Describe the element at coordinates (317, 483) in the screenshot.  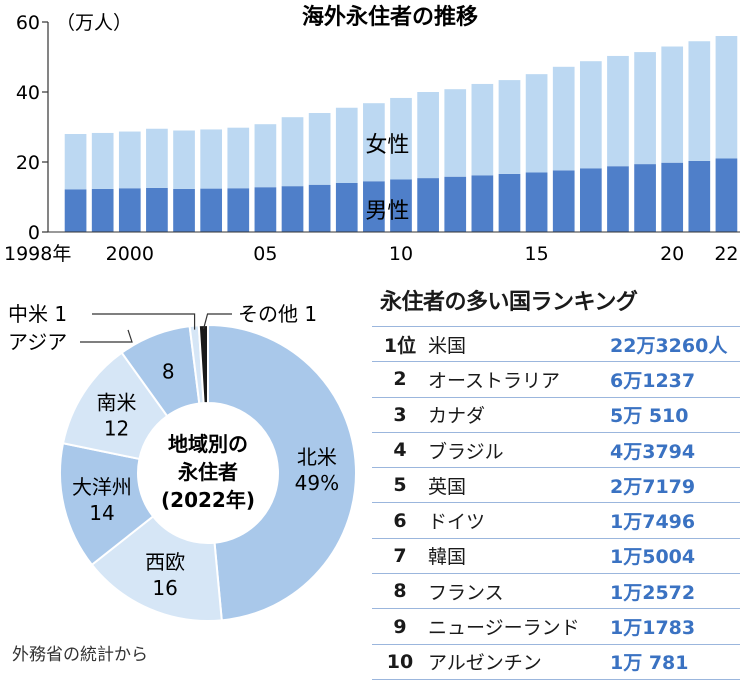
I see `slice-value: 49%` at that location.